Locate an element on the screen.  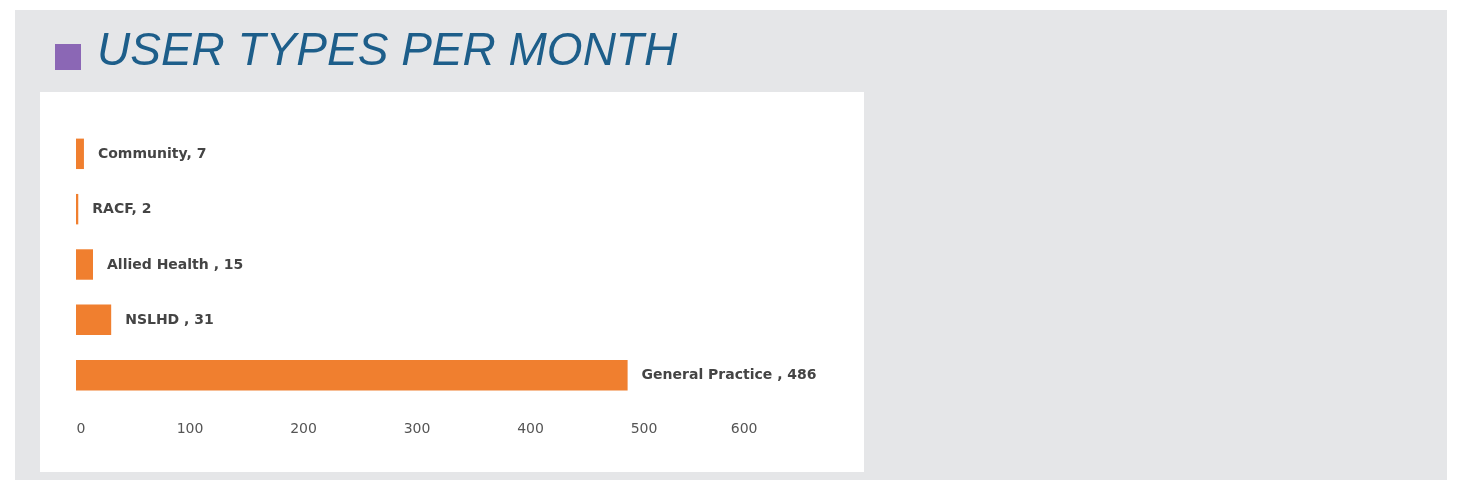
x-tick-label: 600 is located at coordinates (744, 427).